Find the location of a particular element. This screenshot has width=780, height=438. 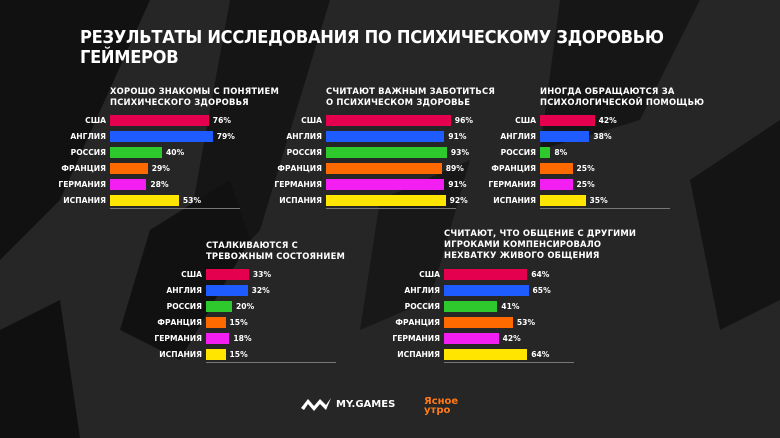

data-label: 20% is located at coordinates (245, 306).